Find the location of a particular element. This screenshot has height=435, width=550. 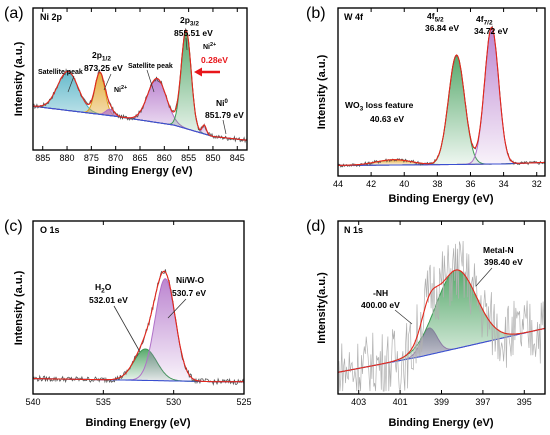

plot-area-c is located at coordinates (138, 328).